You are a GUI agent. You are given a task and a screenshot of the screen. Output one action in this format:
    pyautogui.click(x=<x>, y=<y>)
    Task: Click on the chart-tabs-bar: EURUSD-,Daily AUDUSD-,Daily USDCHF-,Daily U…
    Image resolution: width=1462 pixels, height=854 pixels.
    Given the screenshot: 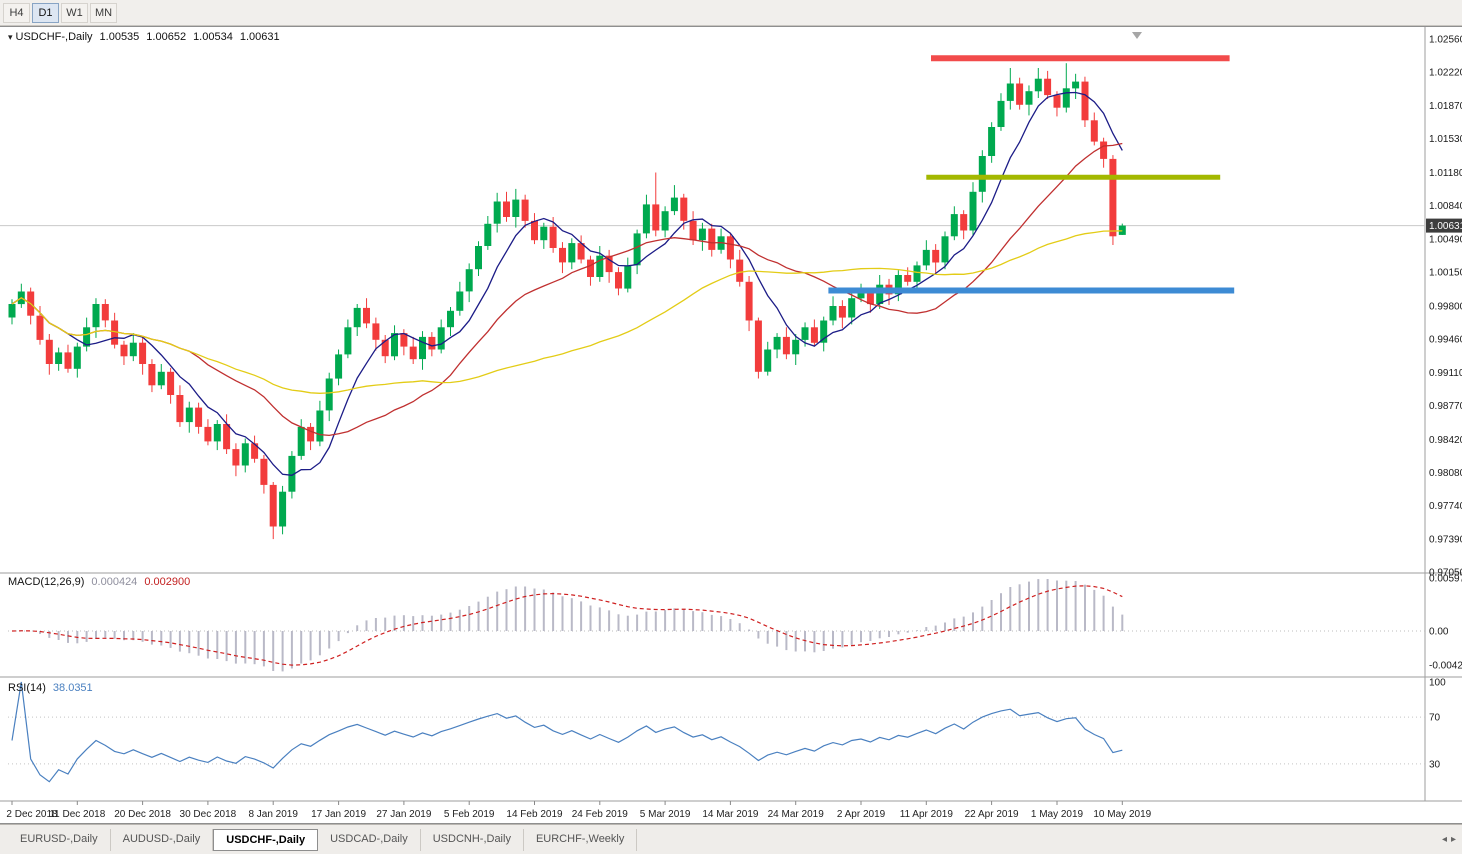 What is the action you would take?
    pyautogui.click(x=731, y=839)
    